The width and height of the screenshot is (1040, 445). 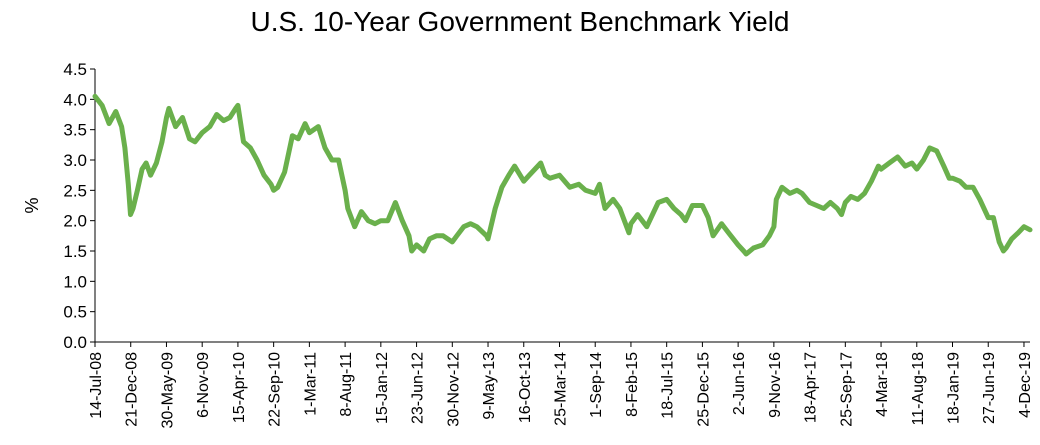 What do you see at coordinates (560, 389) in the screenshot?
I see `x-tick-label: 25-Mar-14` at bounding box center [560, 389].